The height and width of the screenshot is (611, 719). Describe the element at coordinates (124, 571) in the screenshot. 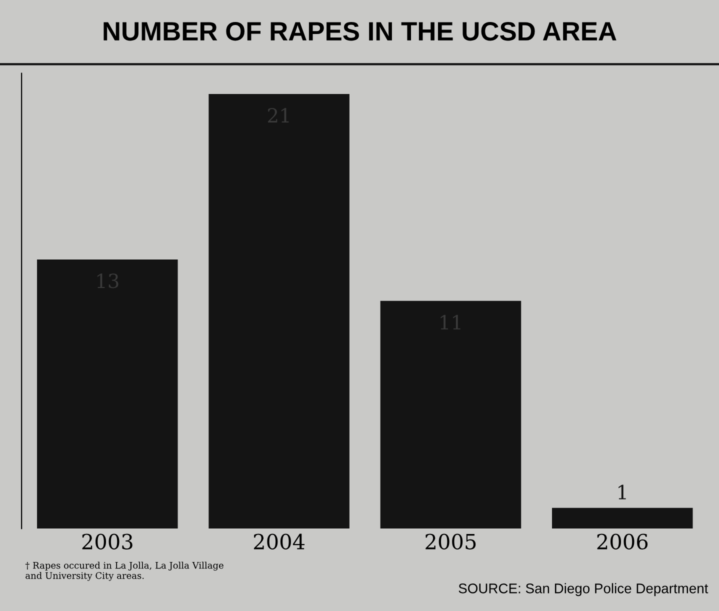

I see `text: † Rapes occured in La Jolla, La Jolla Village and University City areas.` at that location.